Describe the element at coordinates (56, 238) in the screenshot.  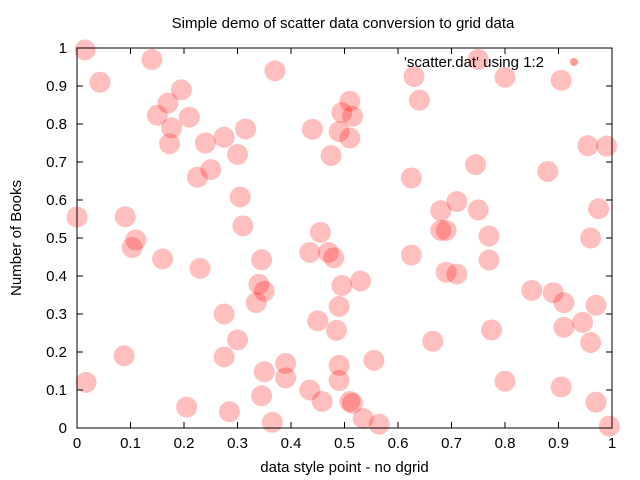
I see `y-tick-label: 0.5` at that location.